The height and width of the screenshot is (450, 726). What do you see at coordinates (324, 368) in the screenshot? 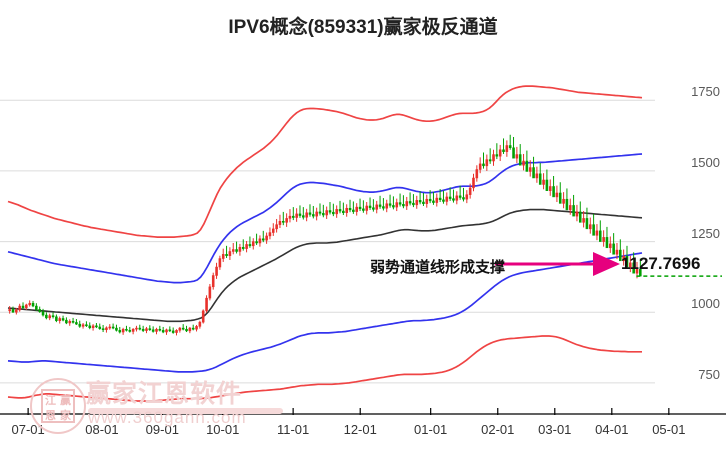
I see `series-lower_outer_band` at bounding box center [324, 368].